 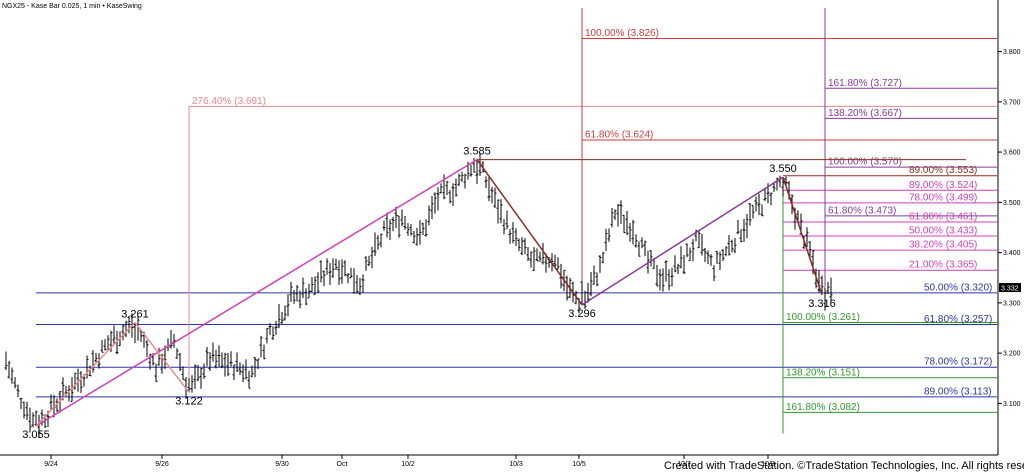 What do you see at coordinates (1009, 227) in the screenshot?
I see `price-axis: 3.800 3.700 3.600 3.500 3.400 3.300 3.200 3.100` at bounding box center [1009, 227].